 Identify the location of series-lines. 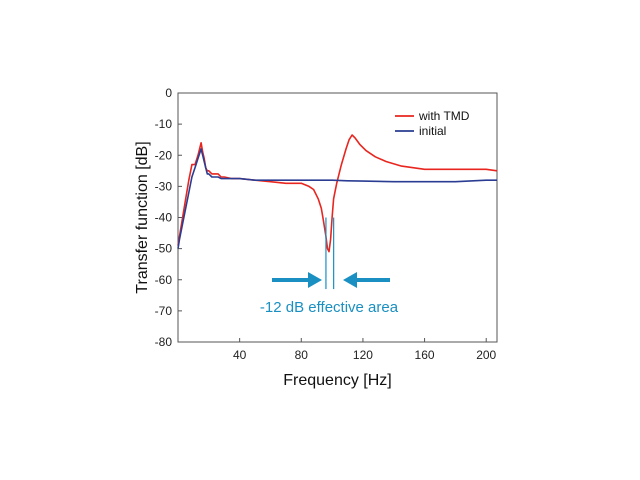
(337, 193).